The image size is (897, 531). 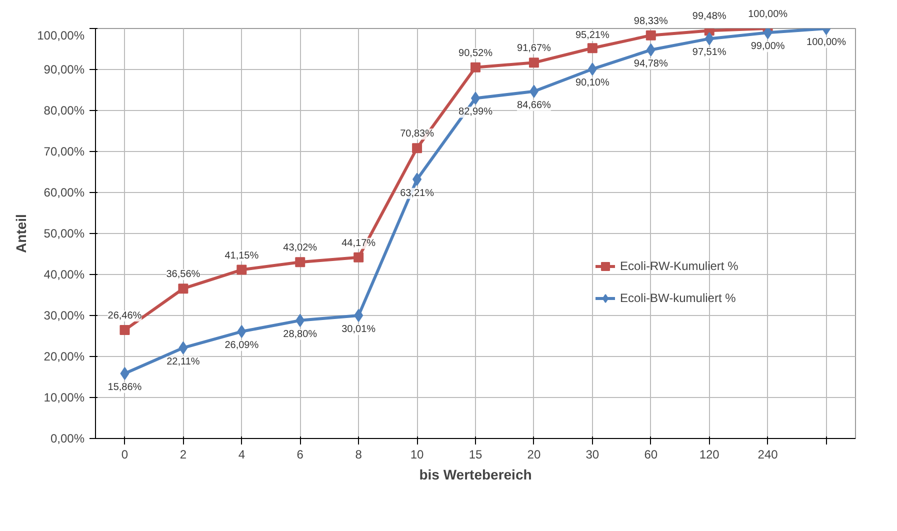 What do you see at coordinates (358, 455) in the screenshot?
I see `x-tick-label: 8` at bounding box center [358, 455].